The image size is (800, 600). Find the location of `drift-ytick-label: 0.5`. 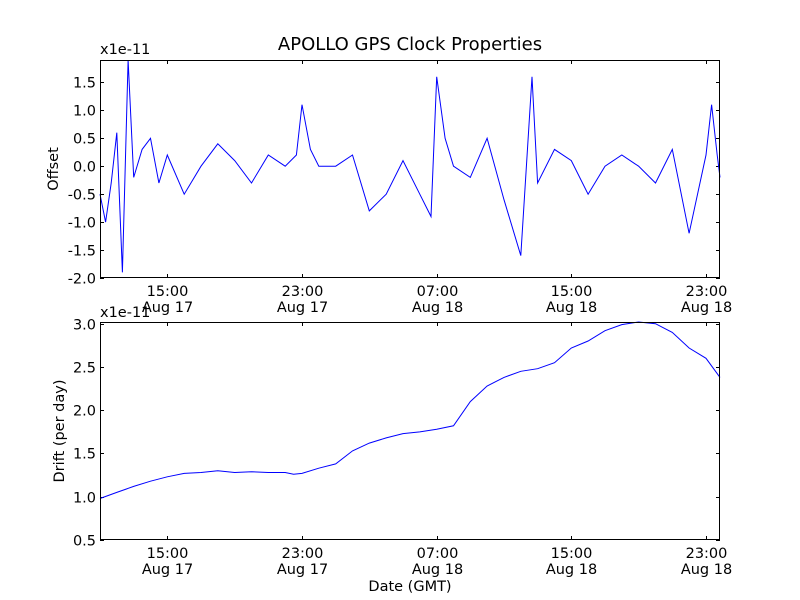

drift-ytick-label: 0.5 is located at coordinates (84, 542).